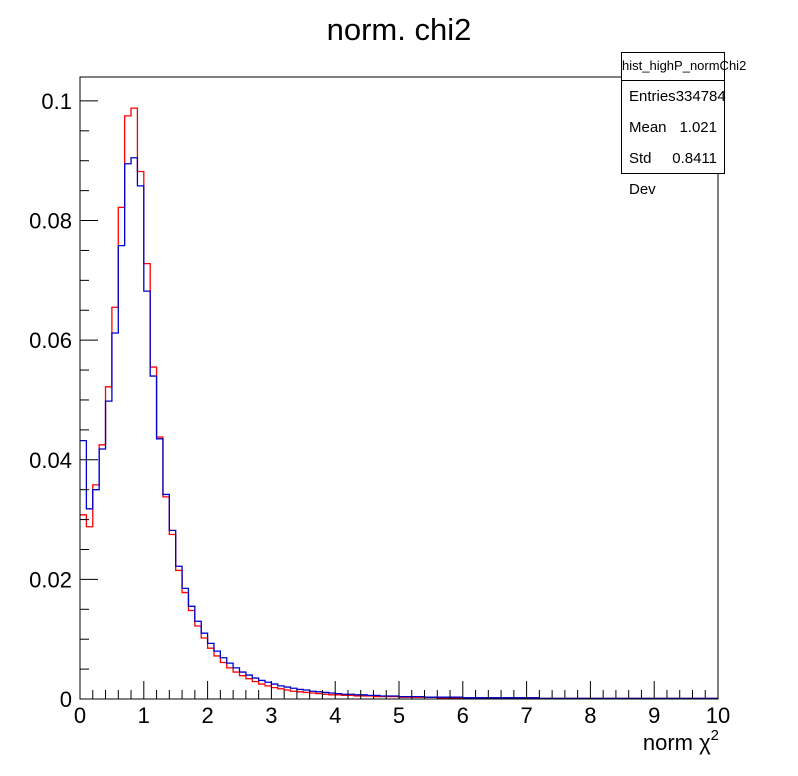 This screenshot has height=776, width=798. I want to click on stats-row-stddev: Std Dev 0.8411, so click(673, 170).